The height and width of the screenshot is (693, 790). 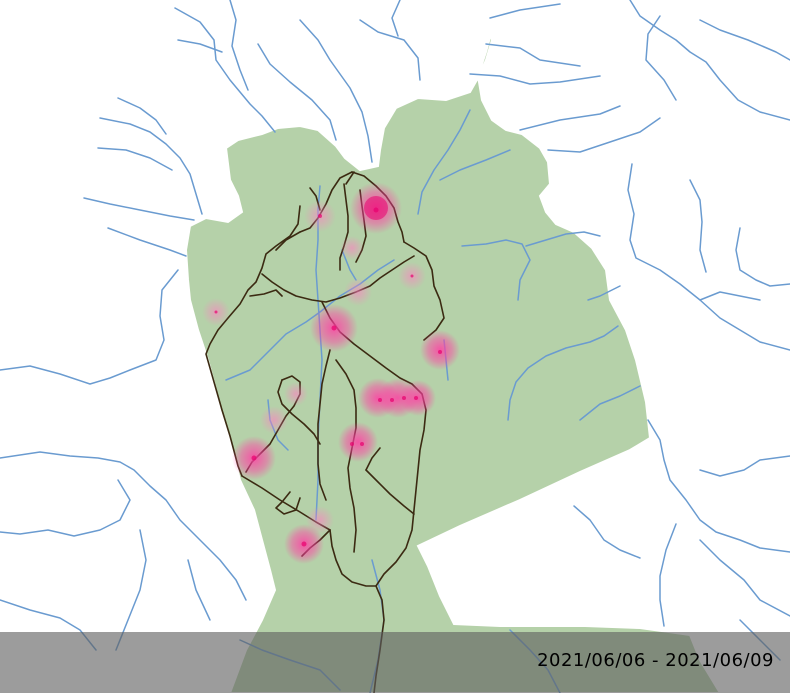 What do you see at coordinates (655, 660) in the screenshot?
I see `date-range-label: 2021/06/06 - 2021/06/09` at bounding box center [655, 660].